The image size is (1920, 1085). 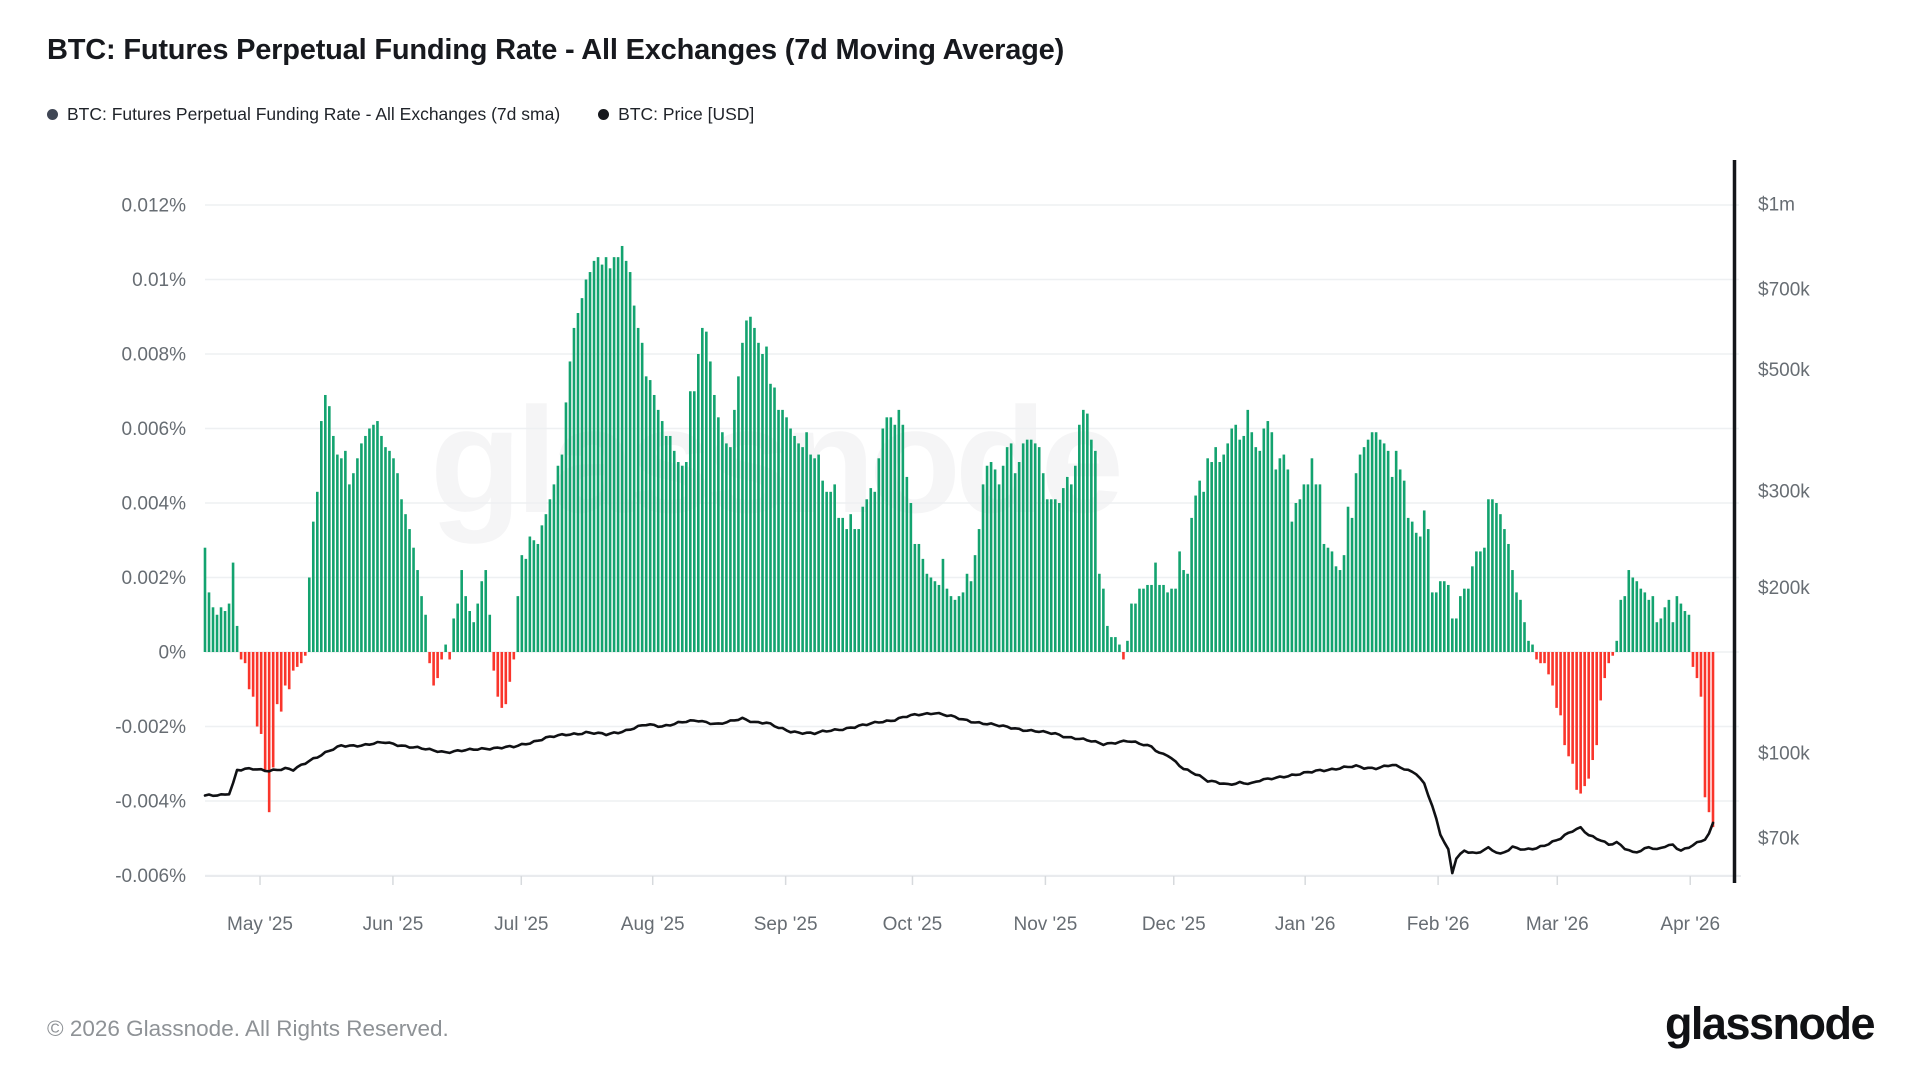 What do you see at coordinates (154, 206) in the screenshot?
I see `y-axis-tick-label: 0.012%` at bounding box center [154, 206].